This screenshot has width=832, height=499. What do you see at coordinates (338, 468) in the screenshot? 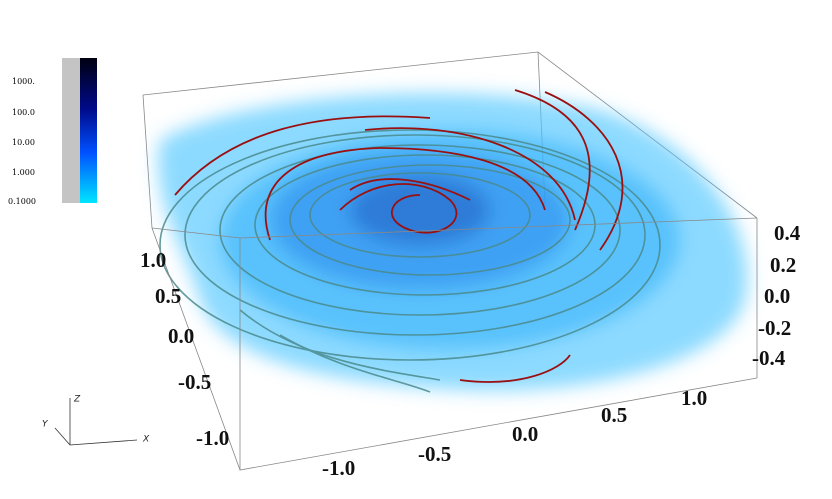
I see `x-tick-label: -1.0` at bounding box center [338, 468].